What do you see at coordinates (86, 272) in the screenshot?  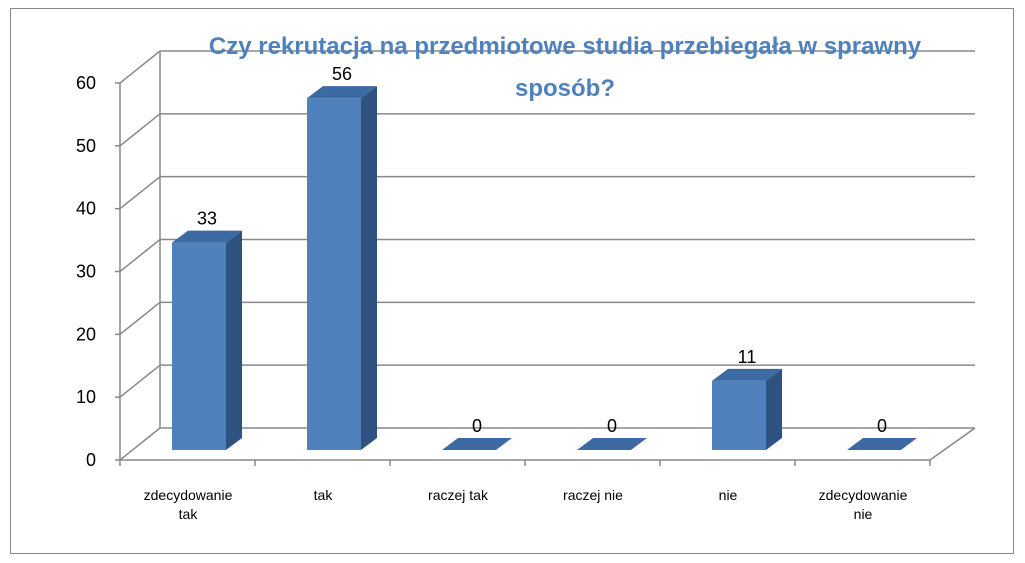 I see `y-tick-label: 30` at bounding box center [86, 272].